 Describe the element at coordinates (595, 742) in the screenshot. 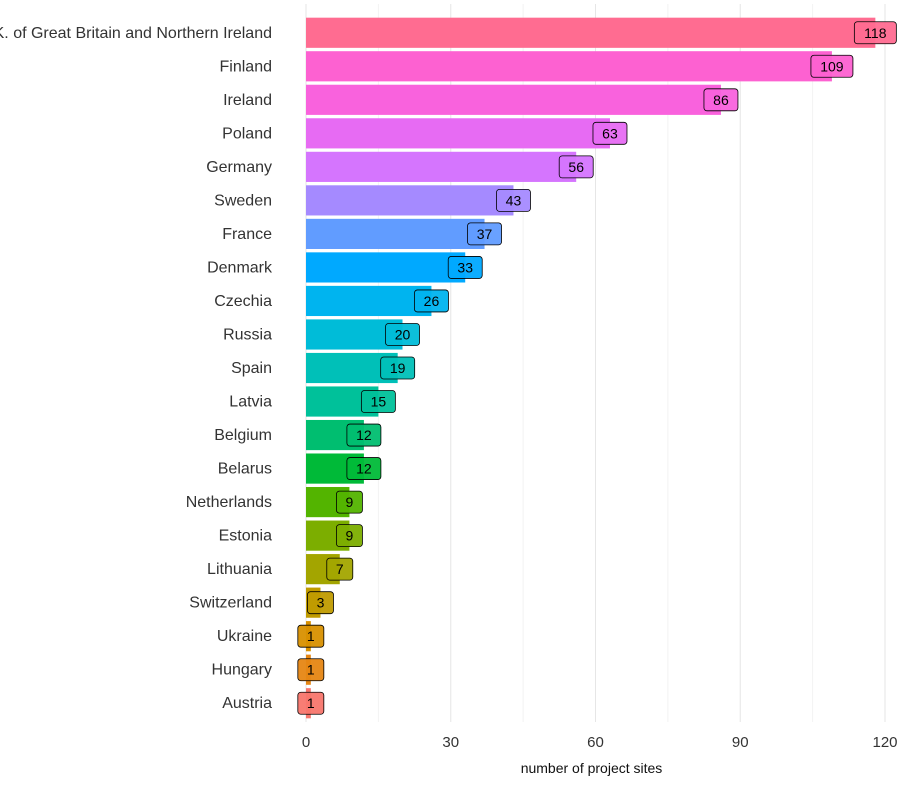

I see `x-tick-label: 60` at that location.